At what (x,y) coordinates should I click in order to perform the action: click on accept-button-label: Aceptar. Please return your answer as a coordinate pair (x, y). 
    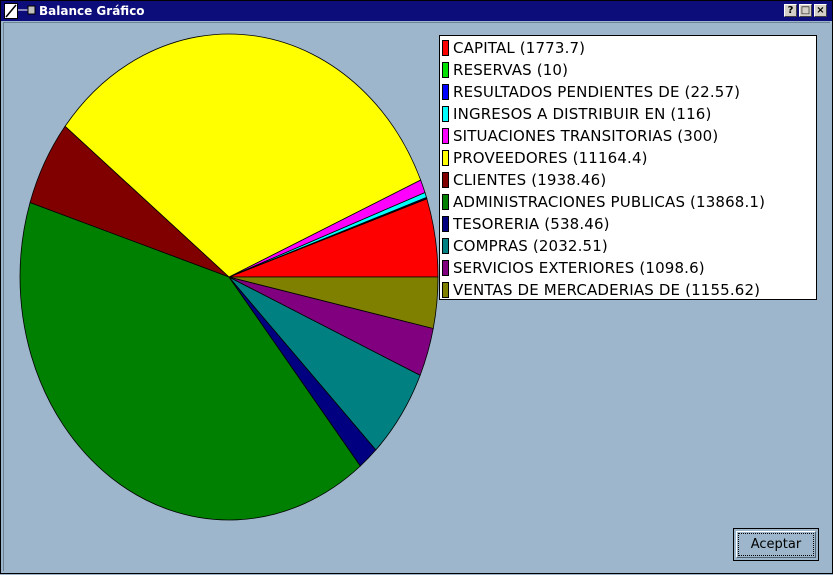
    Looking at the image, I should click on (776, 544).